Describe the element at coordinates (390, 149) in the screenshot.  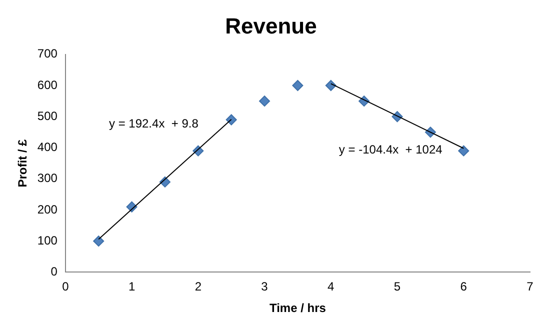
I see `annotation: y = -104.4x + 1024` at that location.